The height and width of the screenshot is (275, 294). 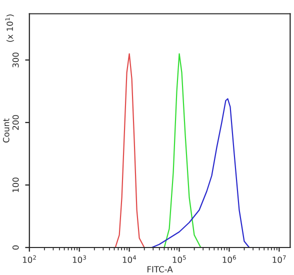 What do you see at coordinates (129, 259) in the screenshot?
I see `x-tick-label: 10$^{4}$` at bounding box center [129, 259].